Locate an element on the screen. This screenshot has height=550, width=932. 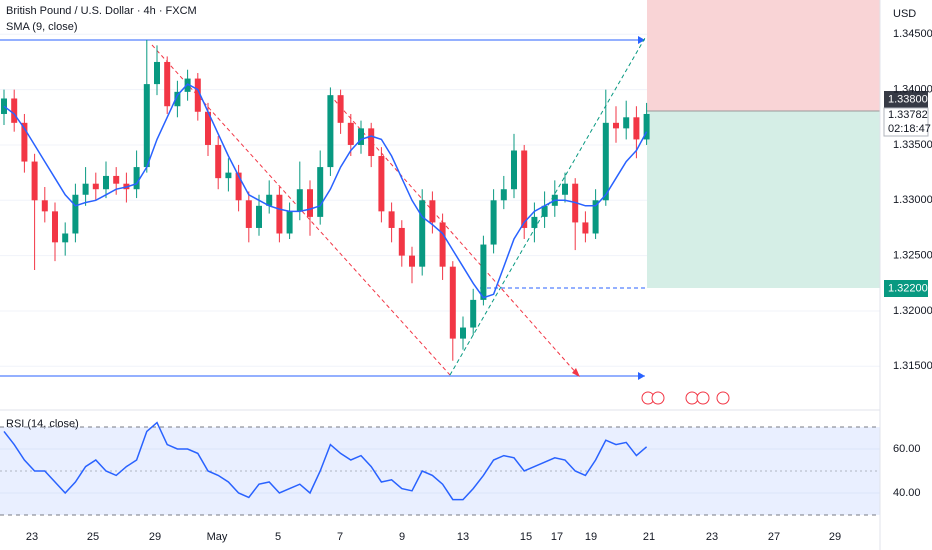
x-tick-label: 25 is located at coordinates (93, 537).